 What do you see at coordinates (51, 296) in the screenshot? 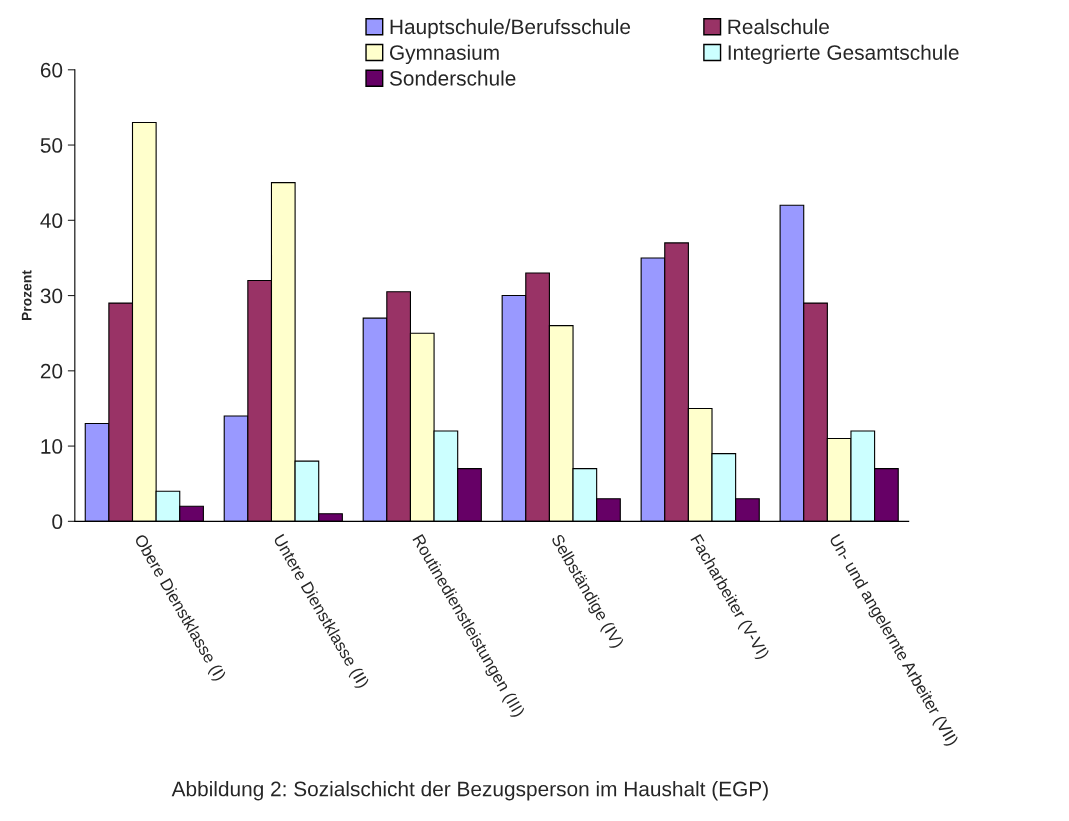
I see `y-tick-label: 30` at bounding box center [51, 296].